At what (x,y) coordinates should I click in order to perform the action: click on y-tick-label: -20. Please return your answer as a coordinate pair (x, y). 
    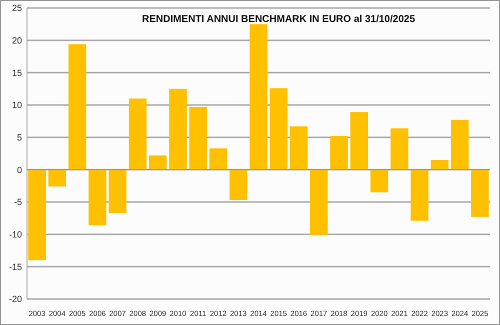
    Looking at the image, I should click on (15, 299).